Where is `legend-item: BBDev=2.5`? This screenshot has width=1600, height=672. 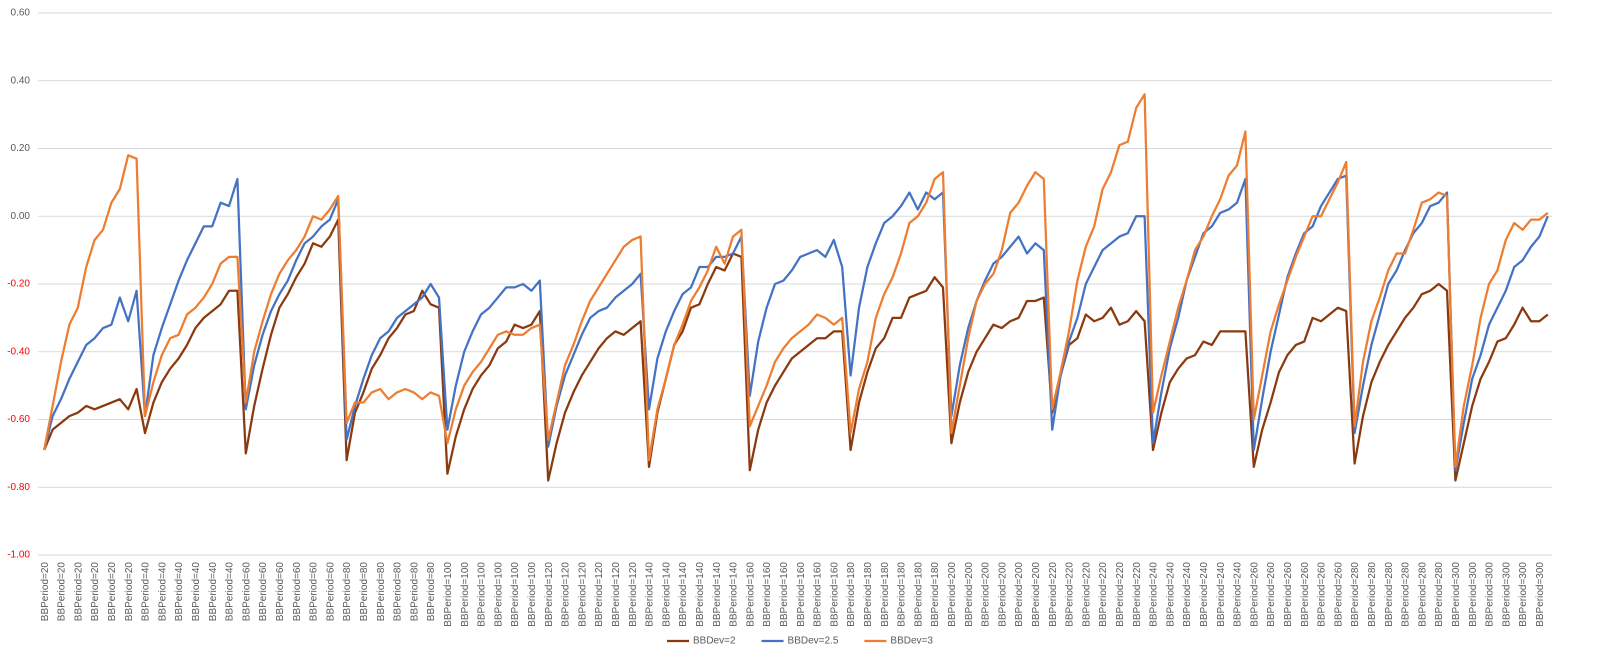
legend-item: BBDev=2.5 is located at coordinates (800, 641).